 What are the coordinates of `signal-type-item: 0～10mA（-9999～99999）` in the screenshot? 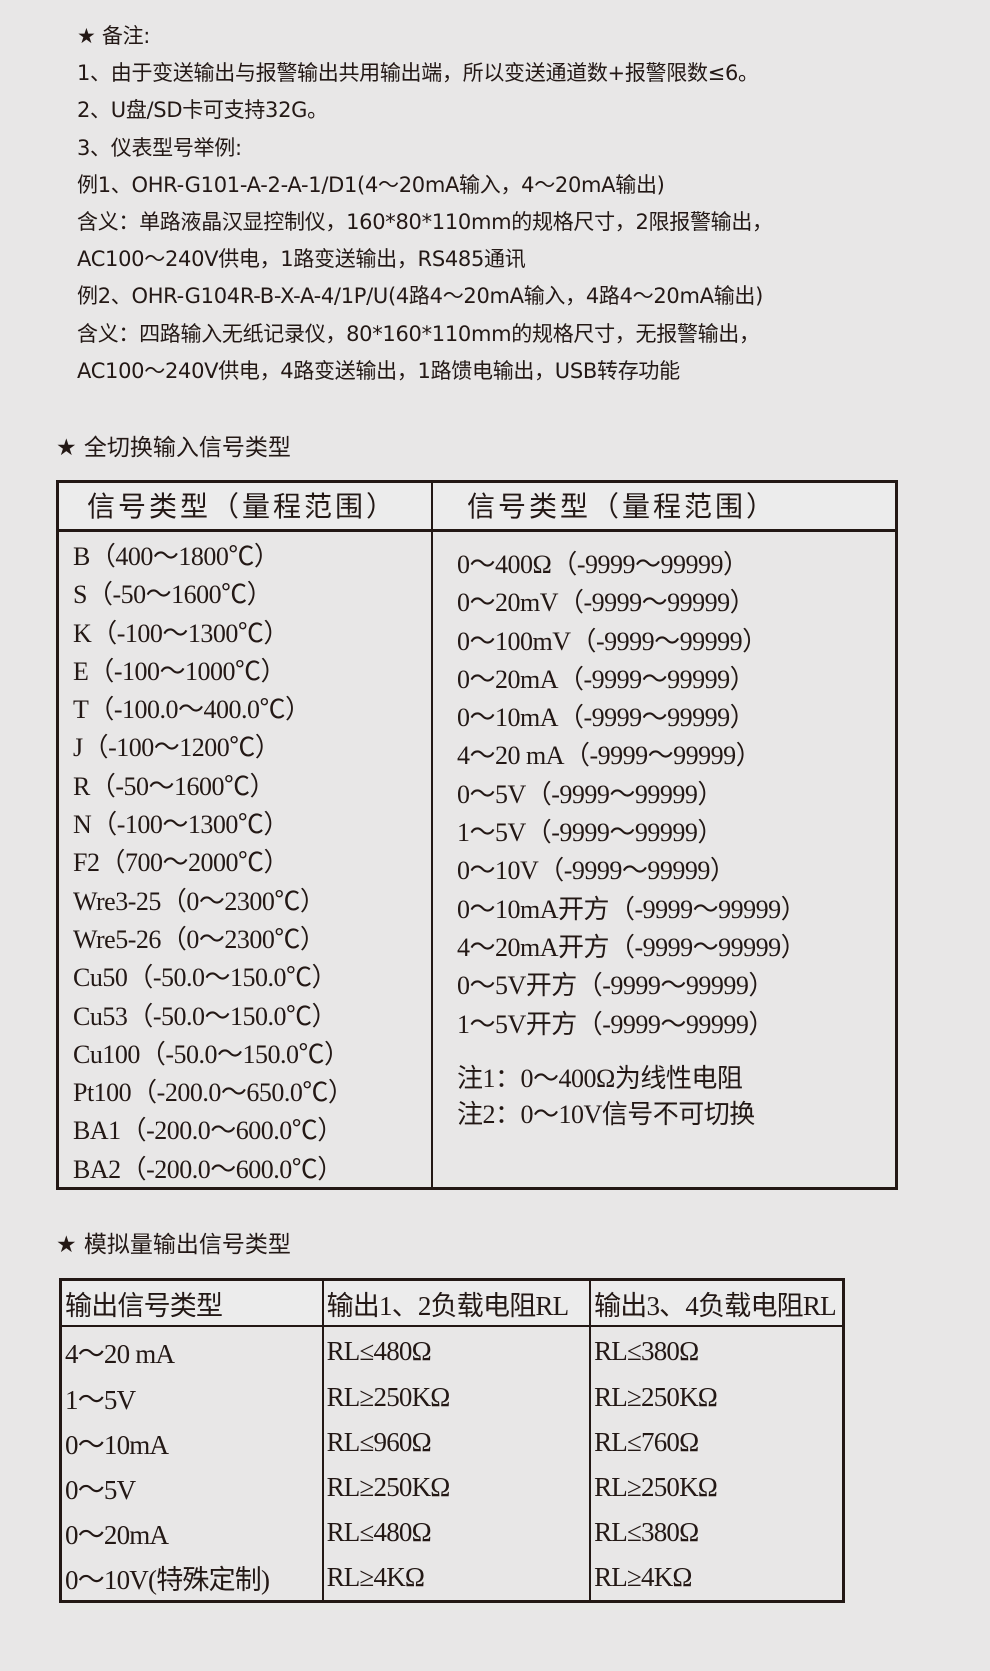 It's located at (606, 718).